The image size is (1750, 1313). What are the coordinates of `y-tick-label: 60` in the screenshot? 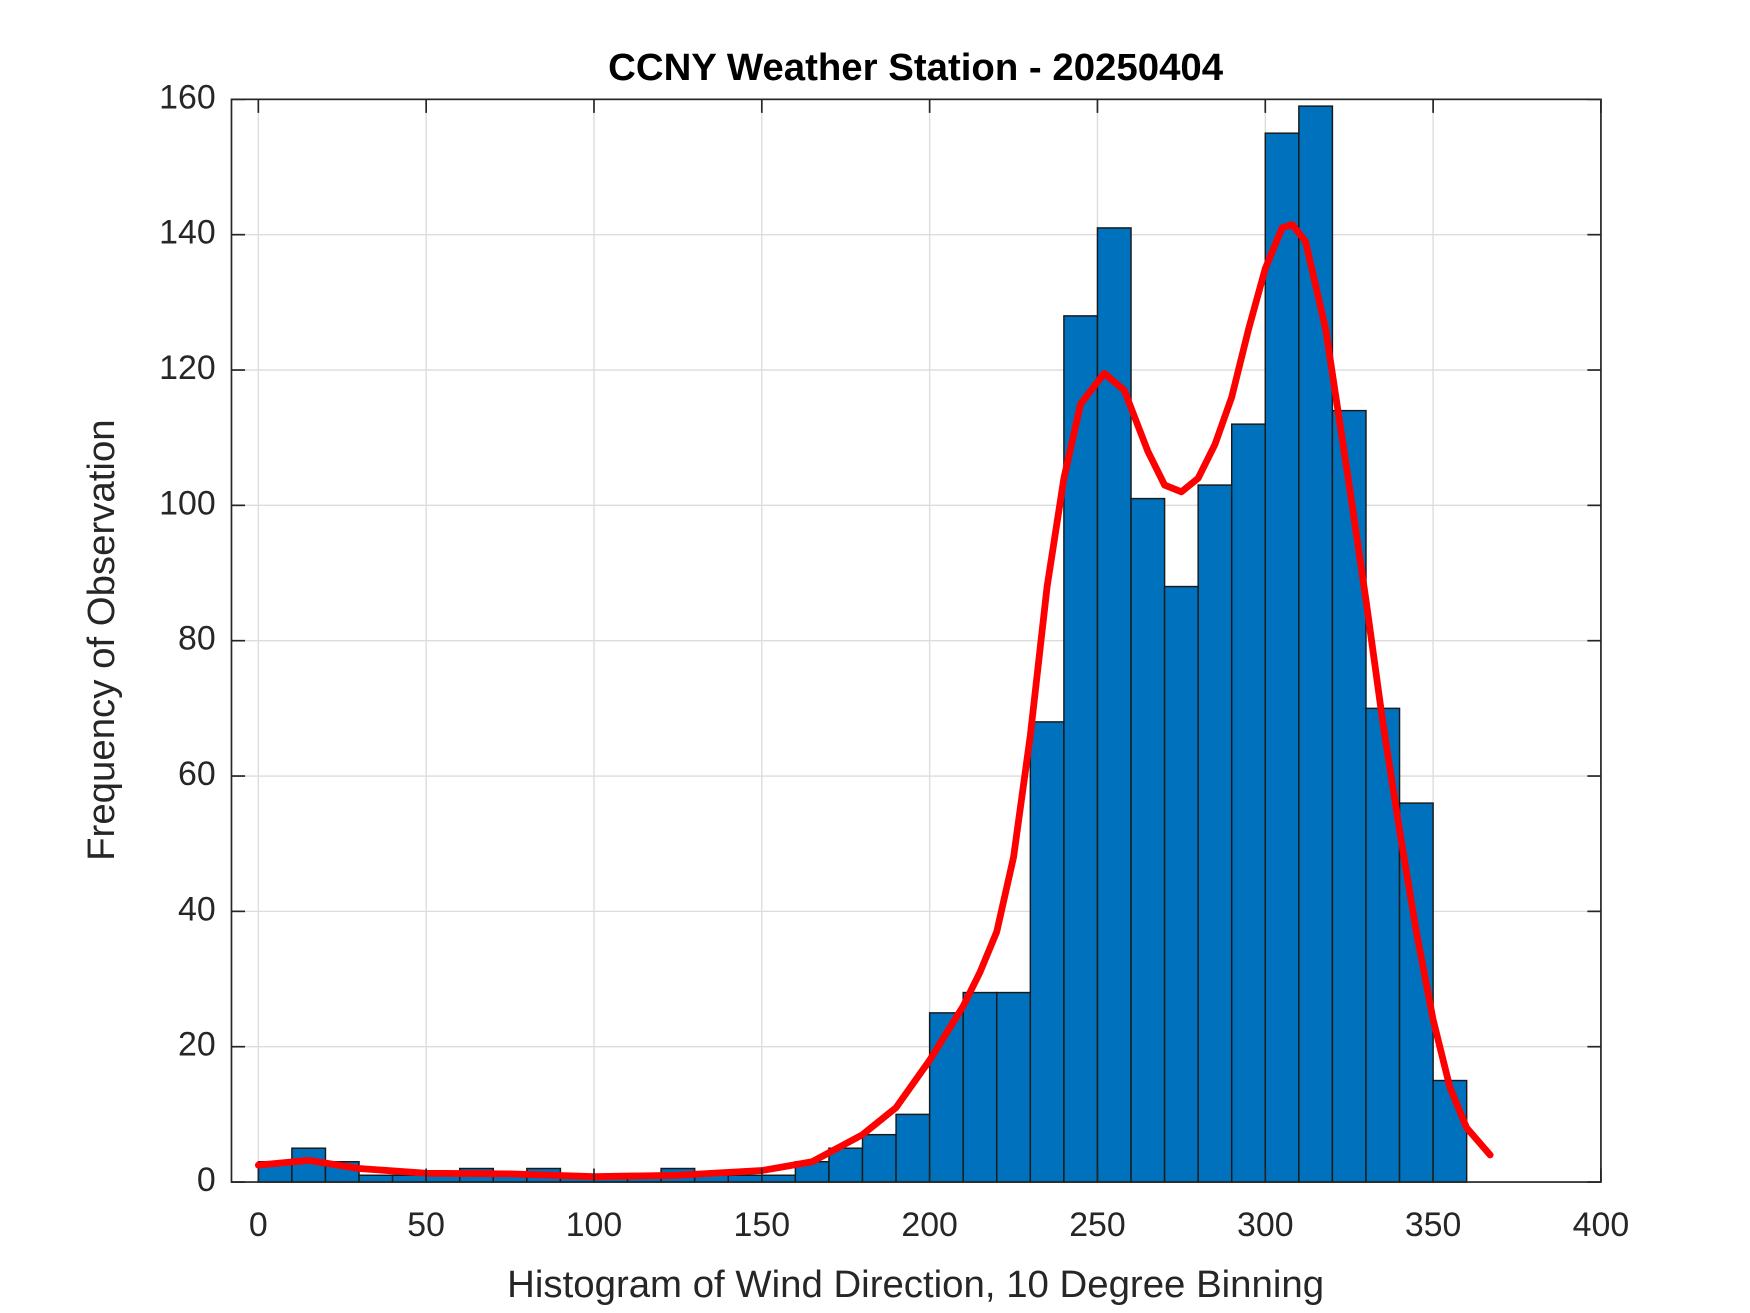 It's located at (197, 774).